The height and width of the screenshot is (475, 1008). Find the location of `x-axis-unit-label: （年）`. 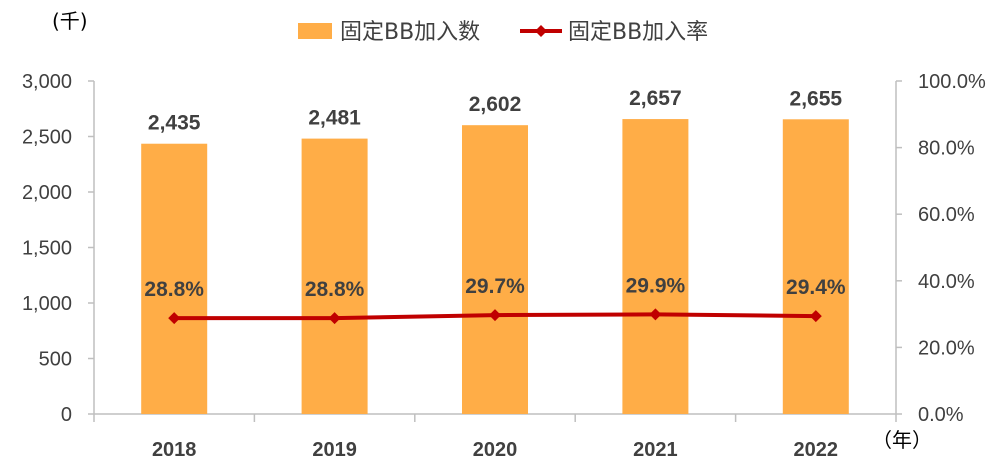

x-axis-unit-label: （年） is located at coordinates (902, 440).